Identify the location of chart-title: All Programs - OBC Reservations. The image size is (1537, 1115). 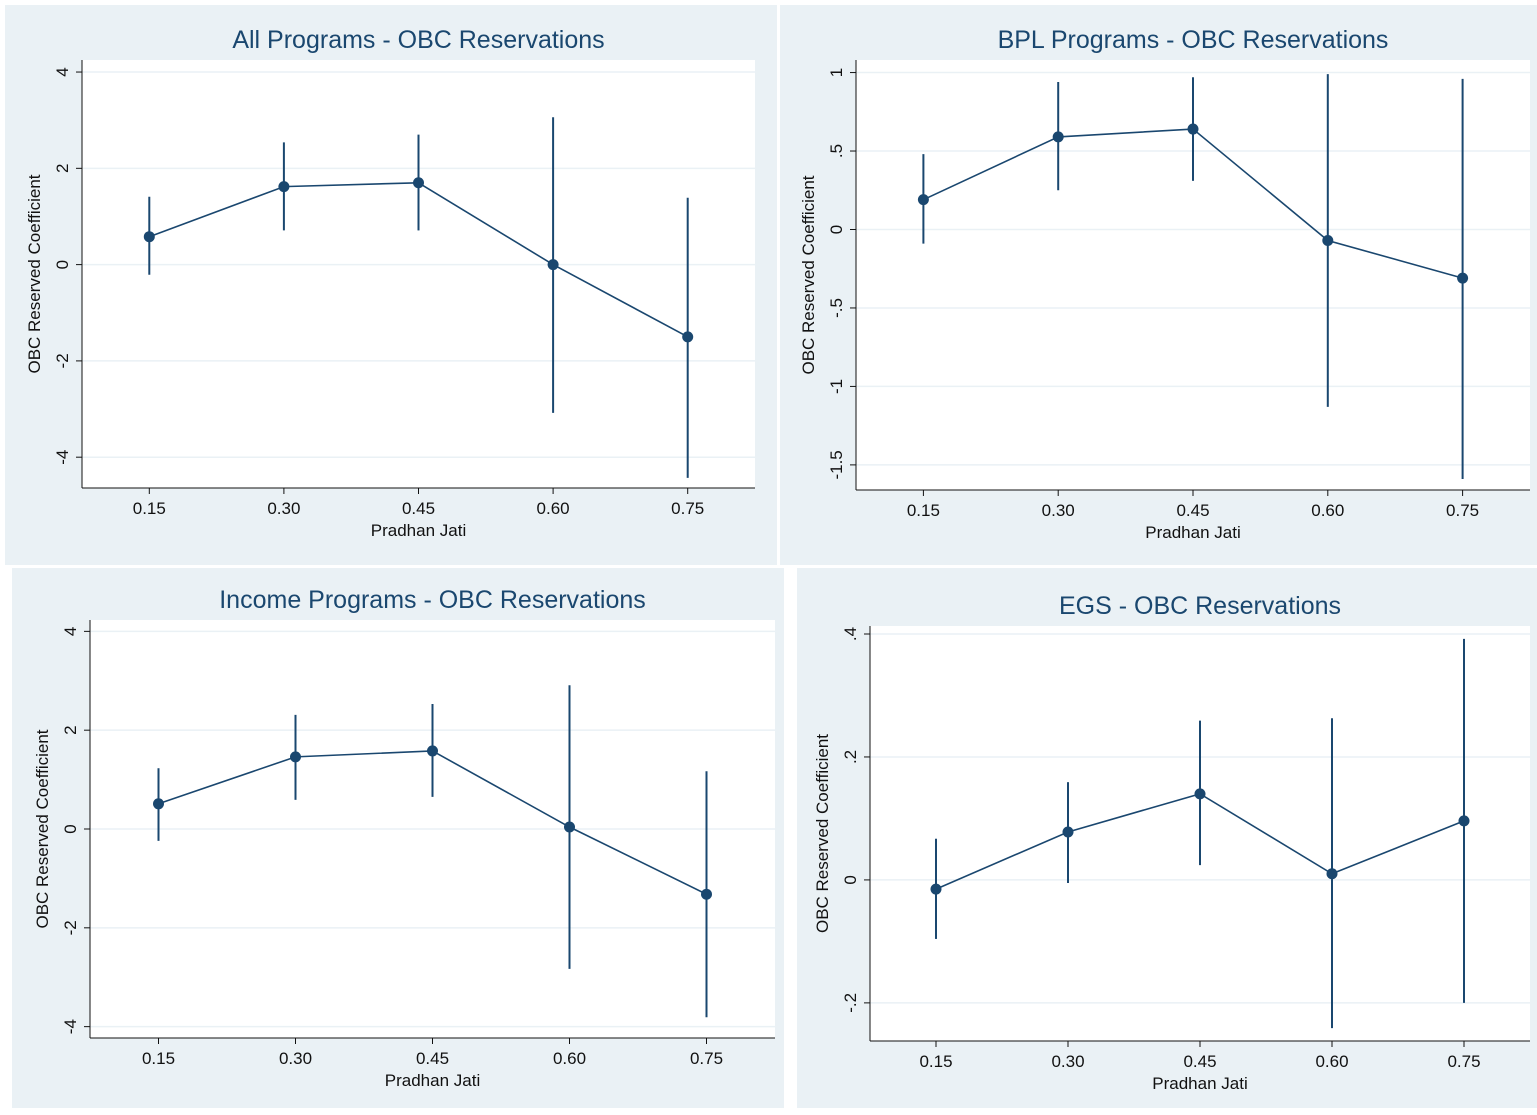
(418, 40).